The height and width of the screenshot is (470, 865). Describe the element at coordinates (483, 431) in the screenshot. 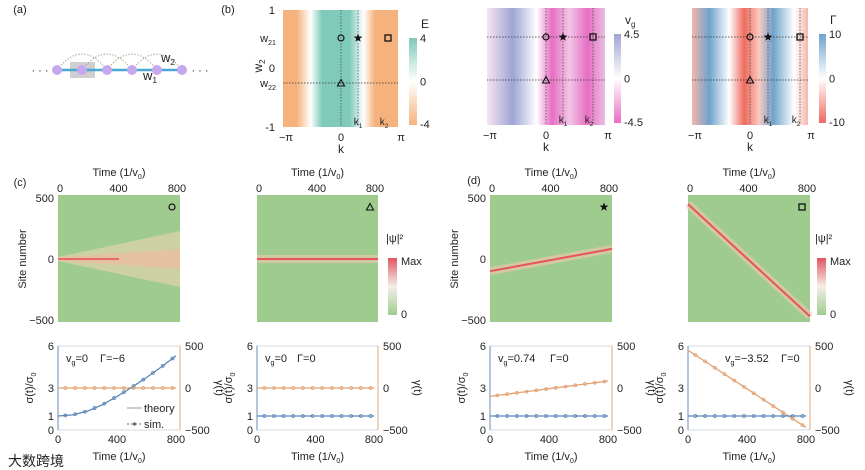

I see `sigma-tick: 0` at that location.